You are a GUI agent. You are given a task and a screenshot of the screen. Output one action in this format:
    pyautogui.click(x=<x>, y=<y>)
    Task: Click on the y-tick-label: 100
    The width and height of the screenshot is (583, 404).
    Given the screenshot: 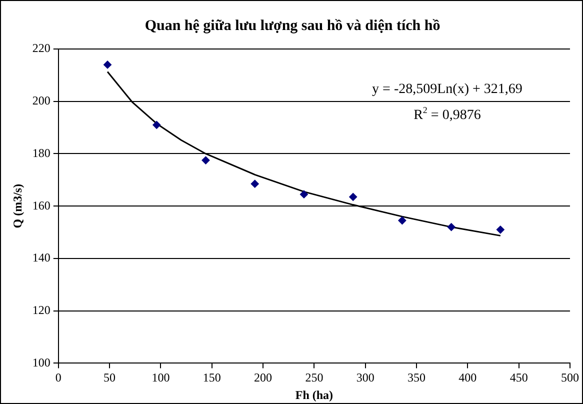 What is the action you would take?
    pyautogui.click(x=41, y=362)
    